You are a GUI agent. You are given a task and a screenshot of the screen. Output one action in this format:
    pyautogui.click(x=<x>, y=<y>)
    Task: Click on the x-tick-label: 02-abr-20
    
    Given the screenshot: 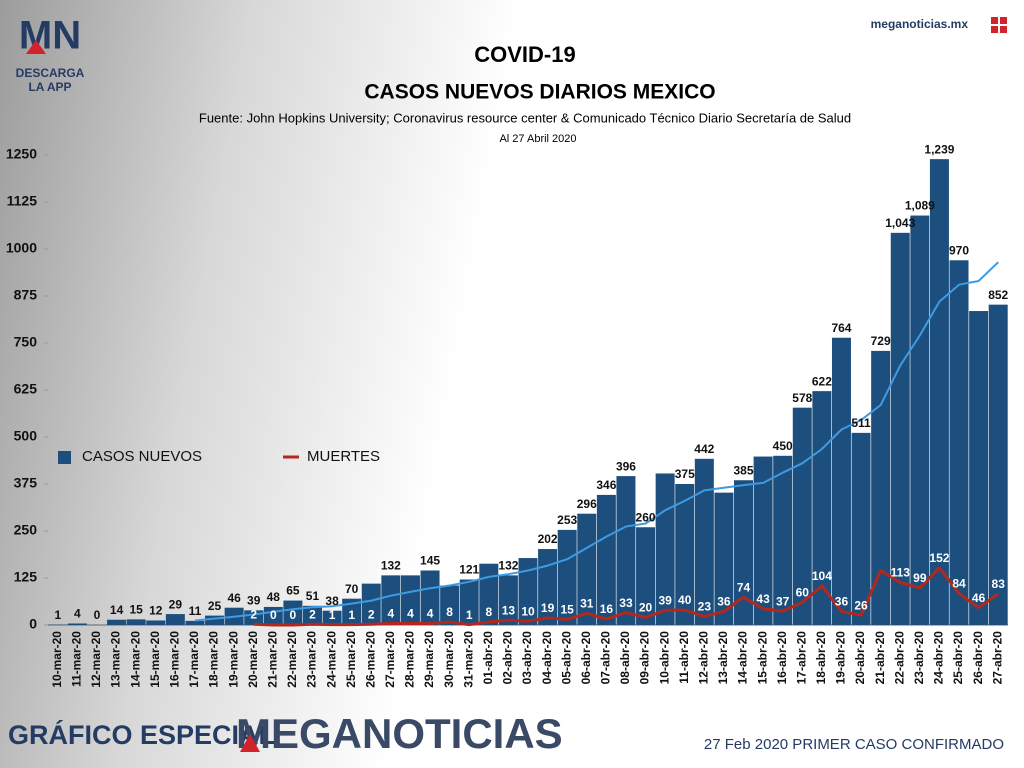 What is the action you would take?
    pyautogui.click(x=508, y=658)
    